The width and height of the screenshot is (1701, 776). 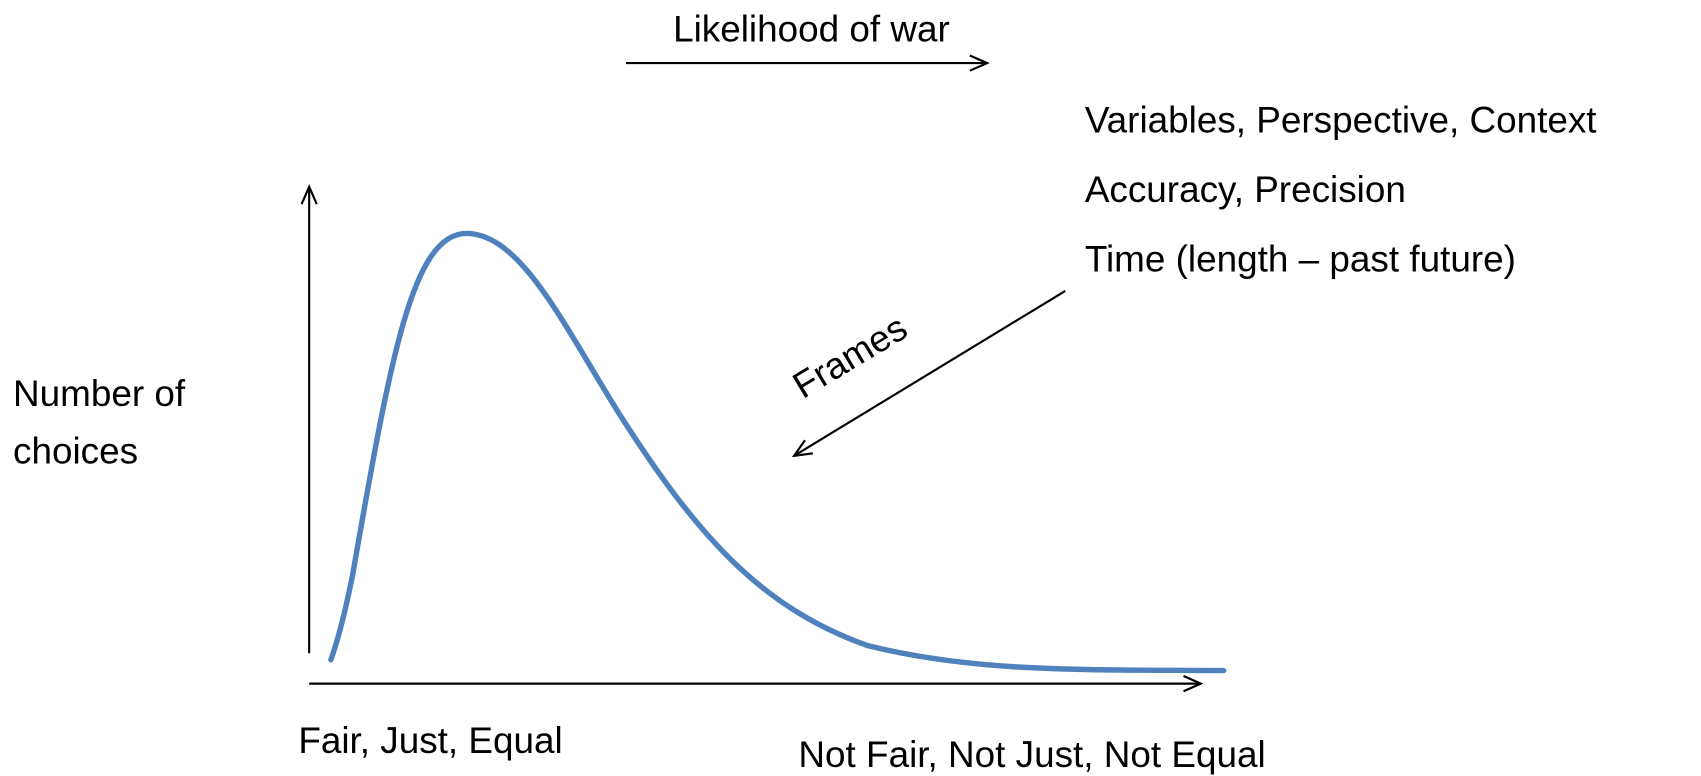 I want to click on factor: Accuracy, Precision, so click(x=1245, y=189).